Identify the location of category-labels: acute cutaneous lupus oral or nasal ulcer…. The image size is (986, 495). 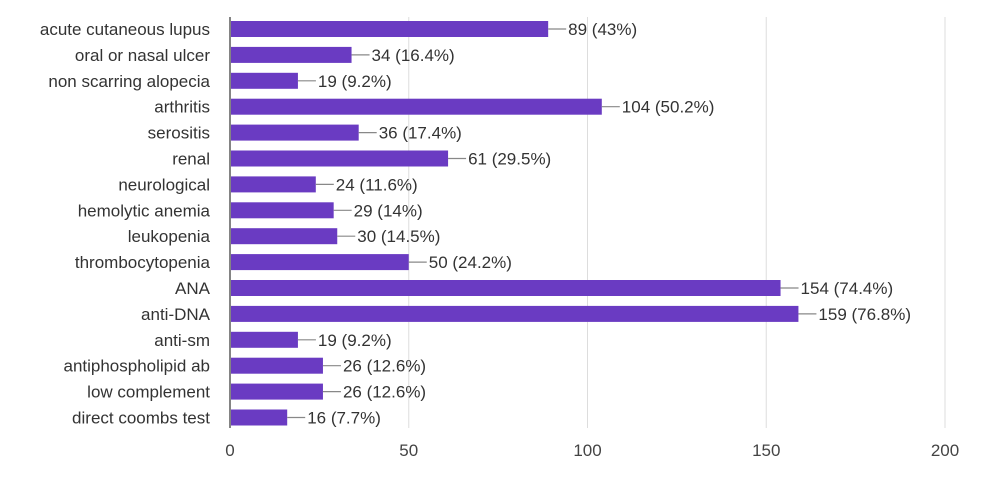
(125, 224).